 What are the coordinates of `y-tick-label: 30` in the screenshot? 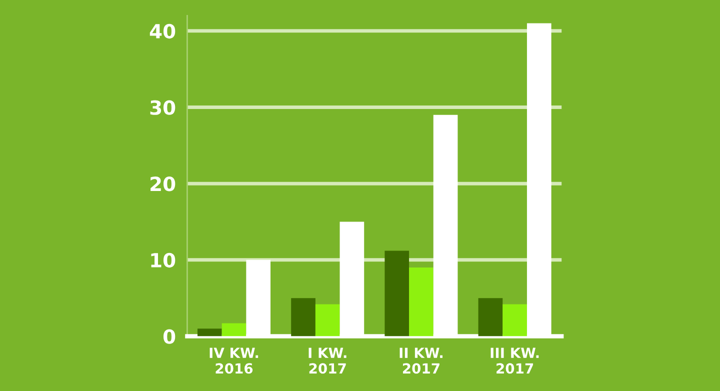 It's located at (163, 107).